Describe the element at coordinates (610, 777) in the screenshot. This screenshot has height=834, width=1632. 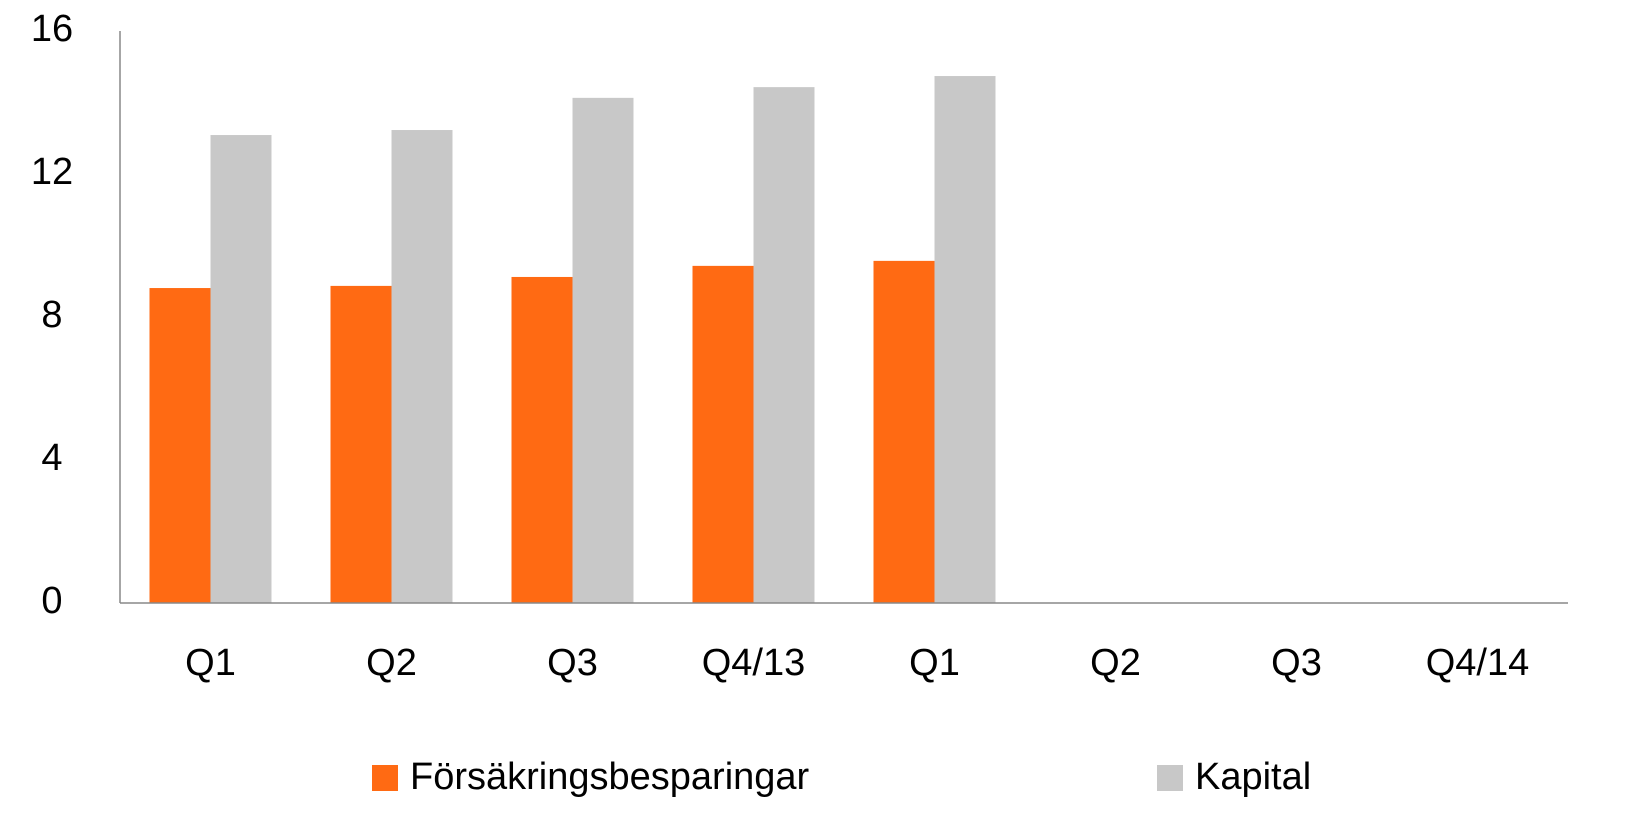
I see `legend-label: Försäkringsbesparingar` at that location.